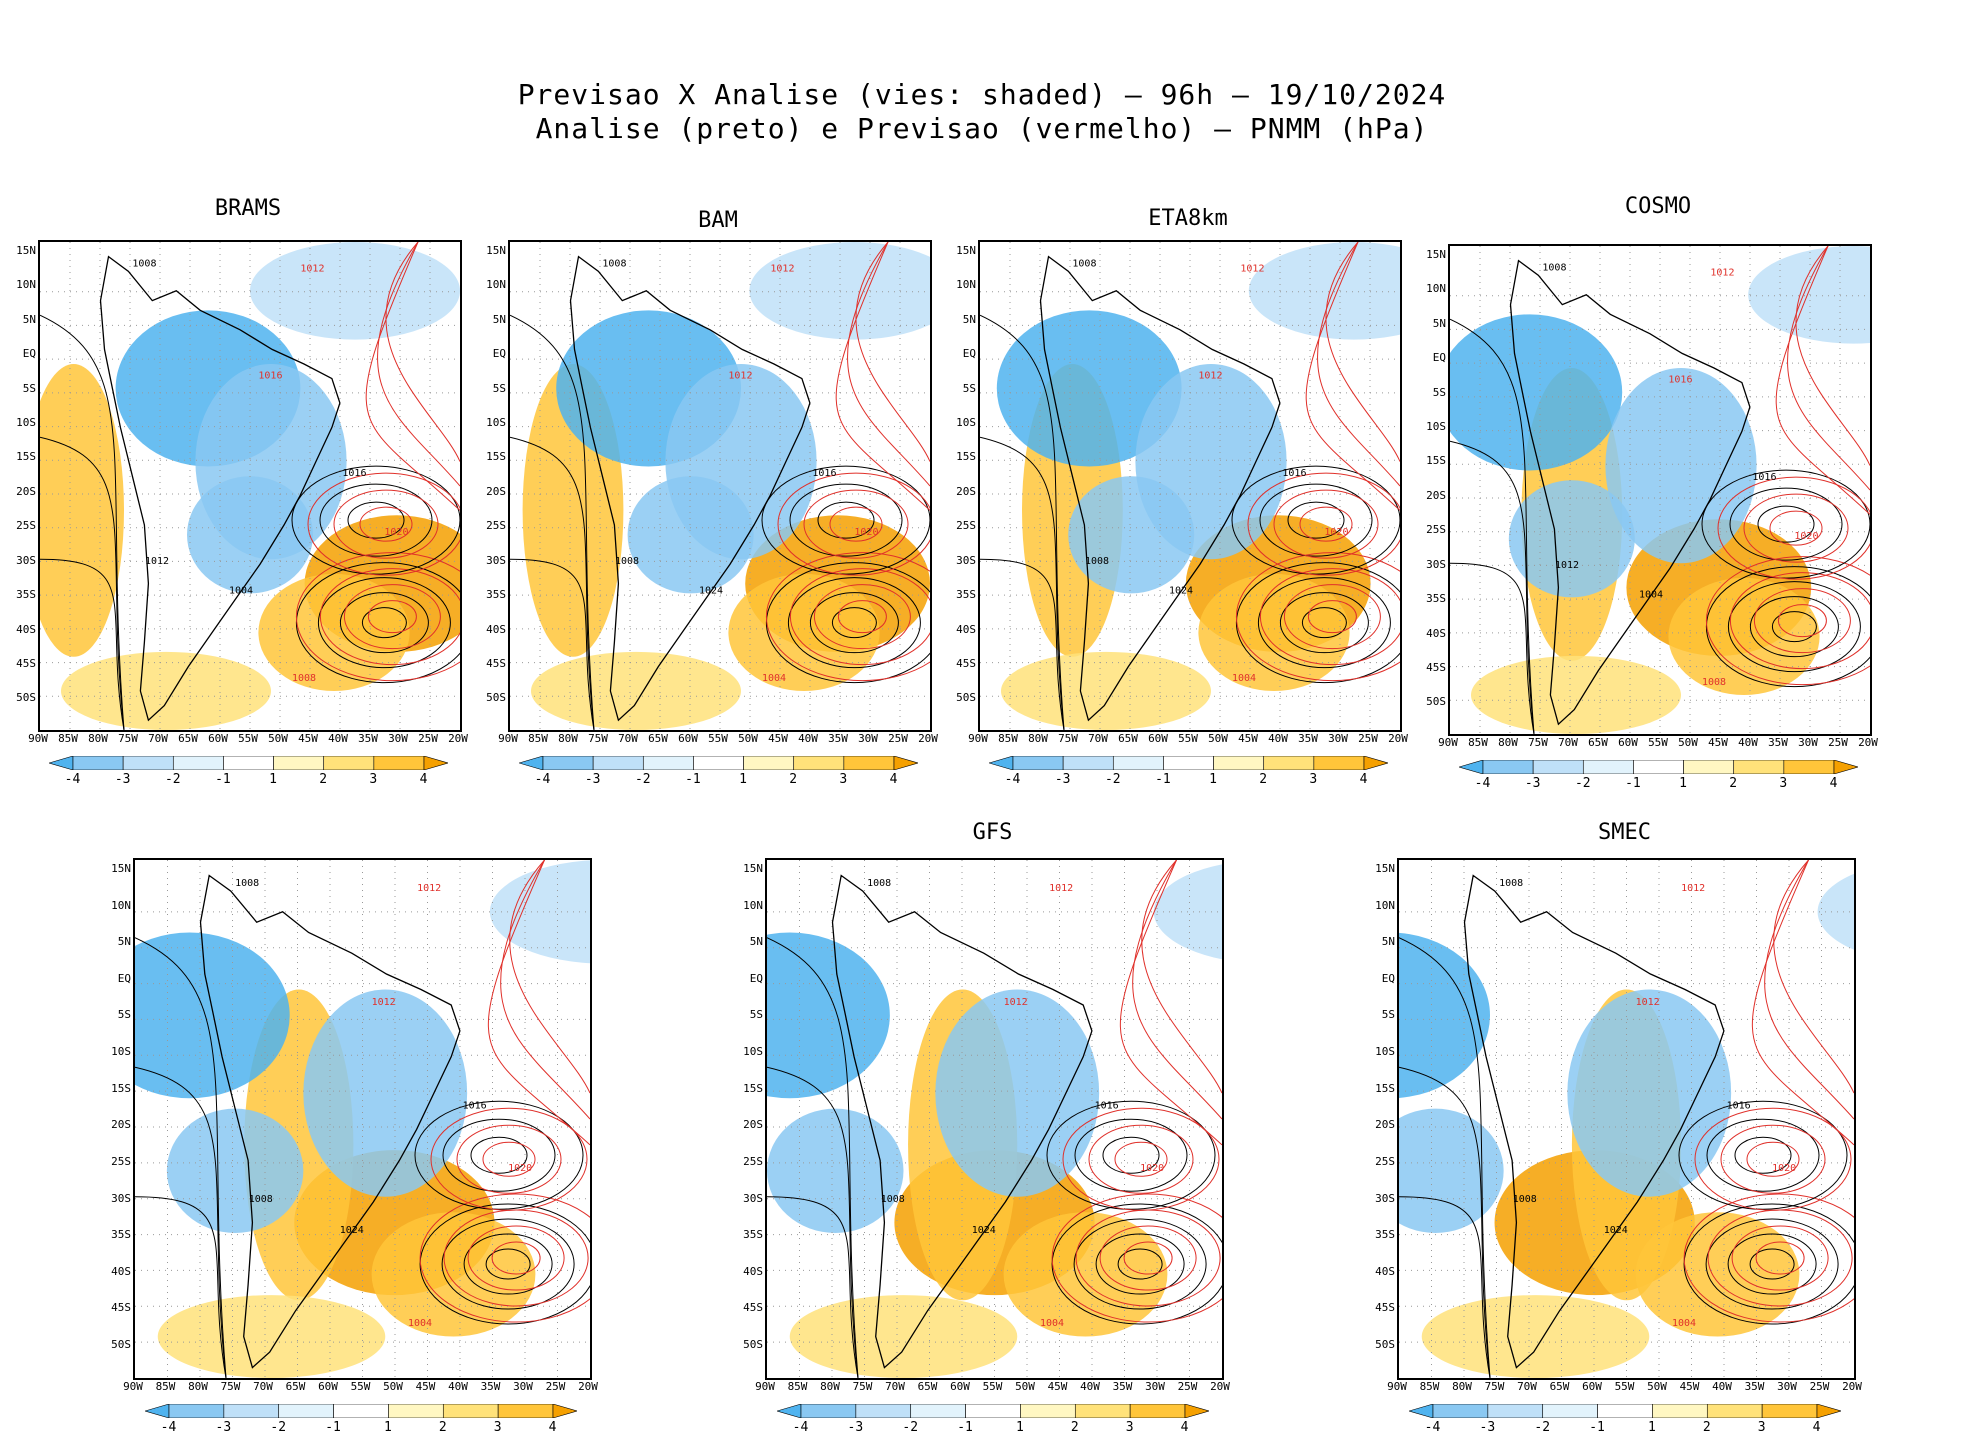  Describe the element at coordinates (966, 698) in the screenshot. I see `lat-tick-label: 50S` at that location.